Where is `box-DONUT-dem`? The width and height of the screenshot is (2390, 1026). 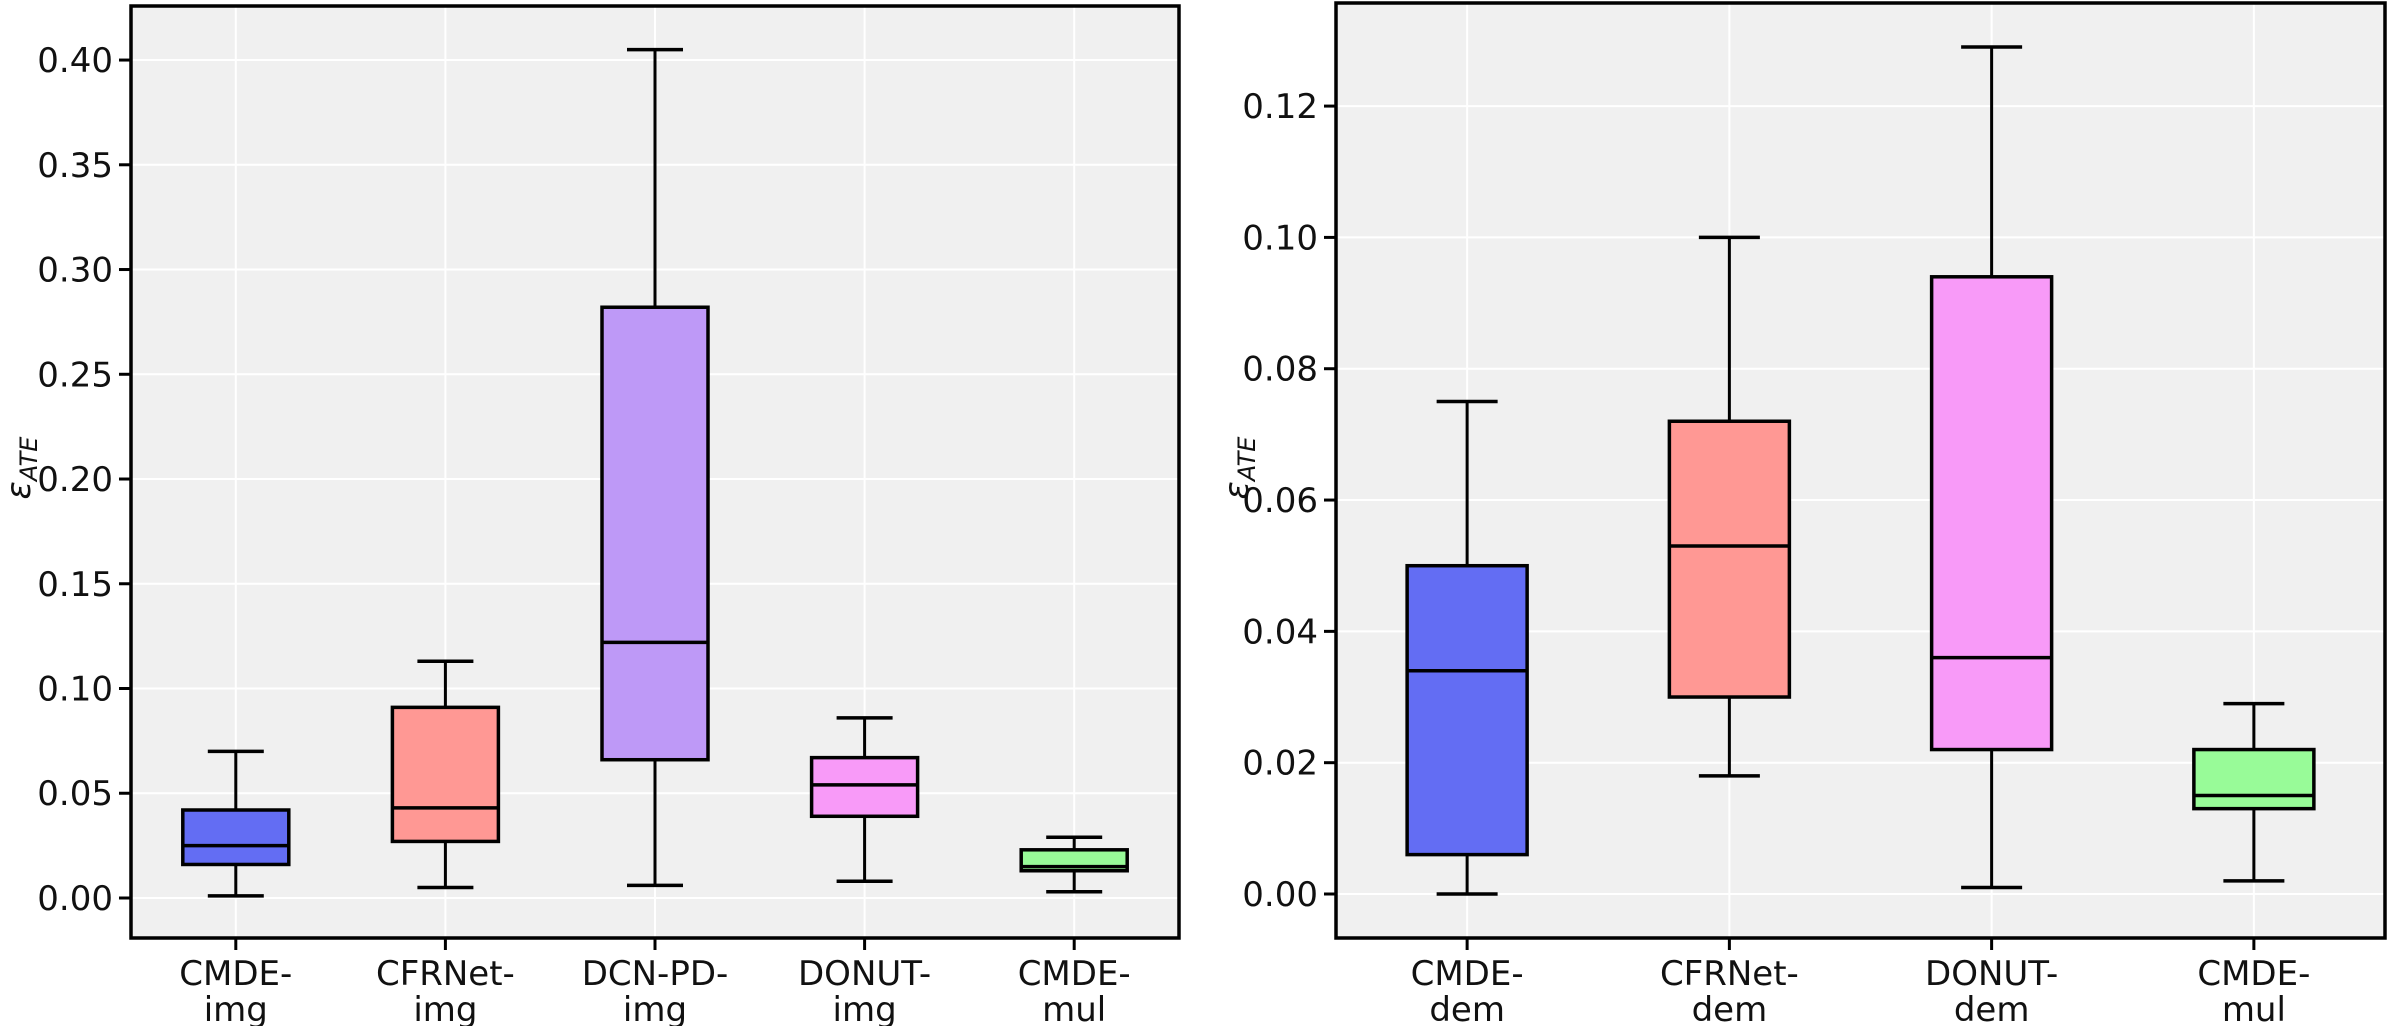 box-DONUT-dem is located at coordinates (1991, 467).